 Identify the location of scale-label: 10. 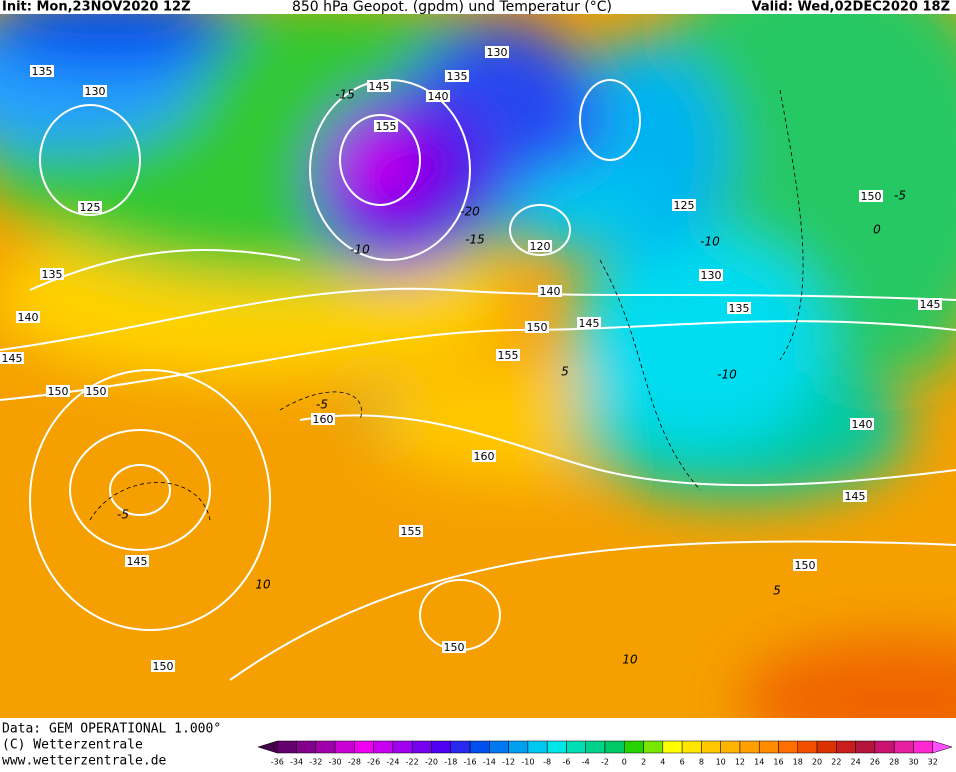
(721, 762).